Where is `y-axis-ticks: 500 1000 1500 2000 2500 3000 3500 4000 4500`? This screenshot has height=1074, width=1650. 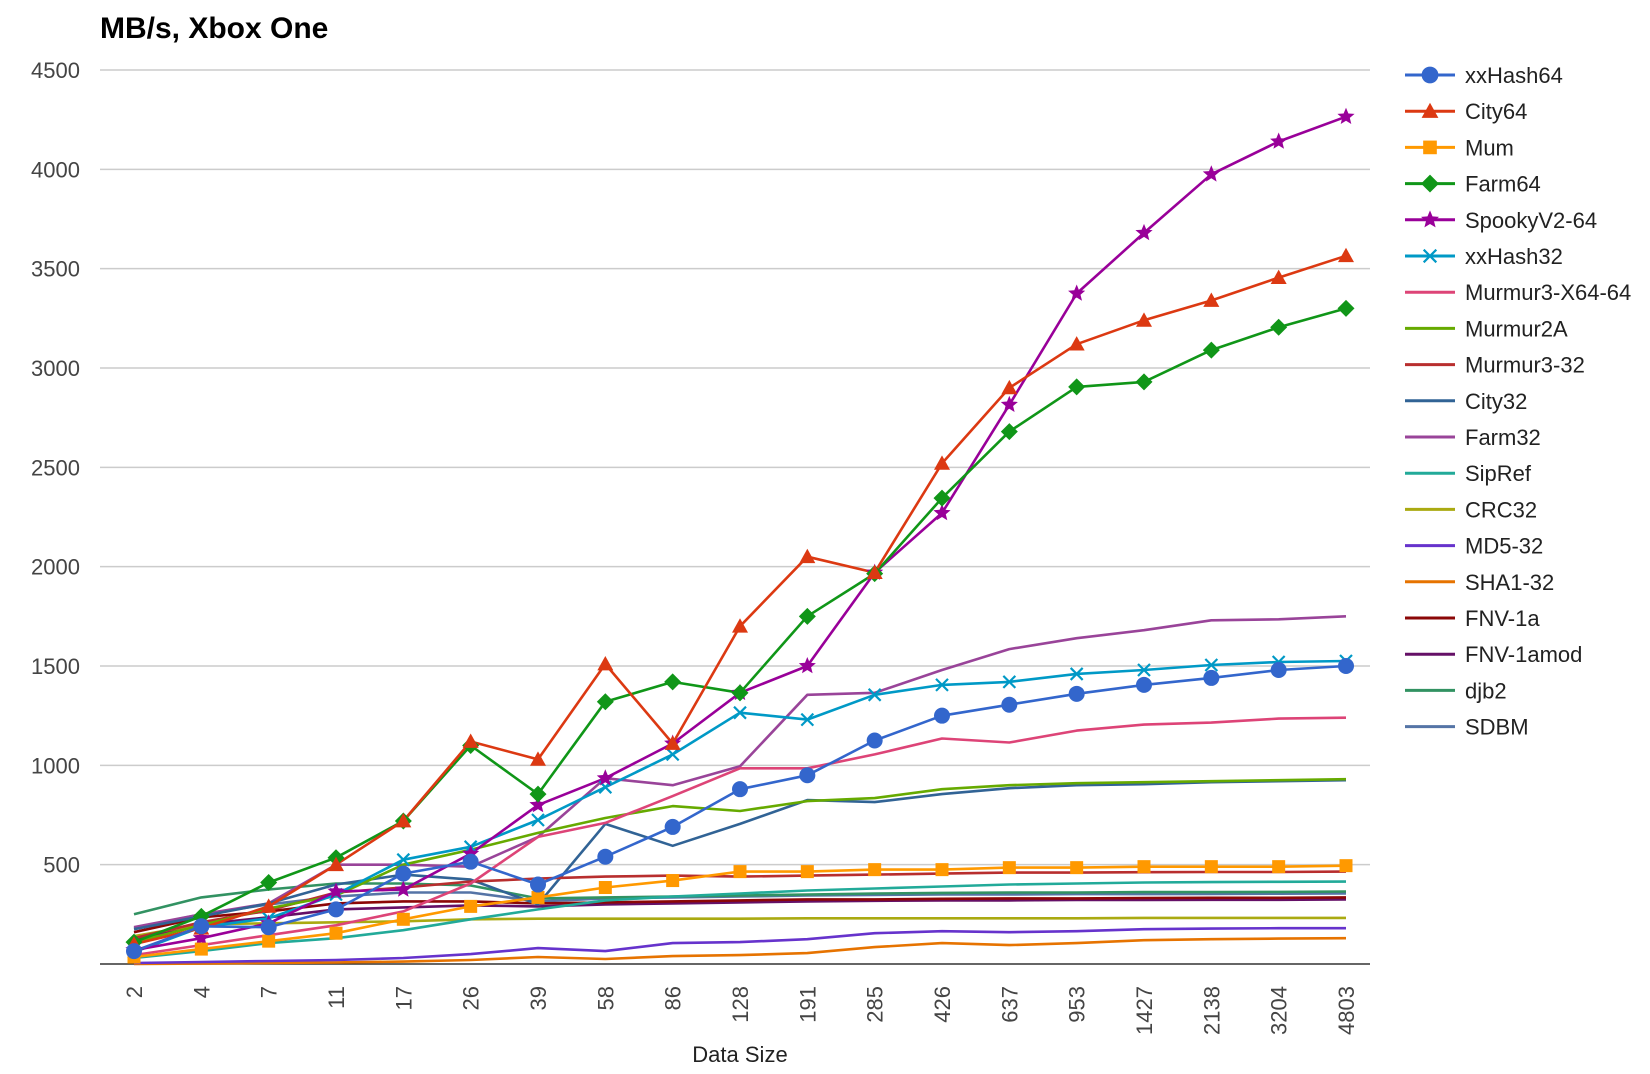
y-axis-ticks: 500 1000 1500 2000 2500 3000 3500 4000 4500 is located at coordinates (55, 468).